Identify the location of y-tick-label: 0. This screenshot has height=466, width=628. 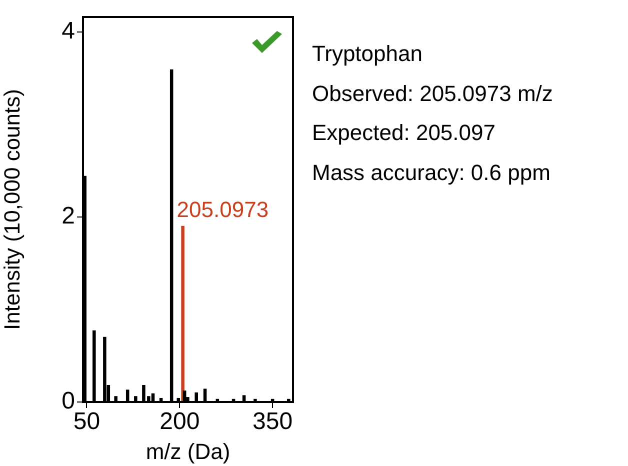
(68, 401).